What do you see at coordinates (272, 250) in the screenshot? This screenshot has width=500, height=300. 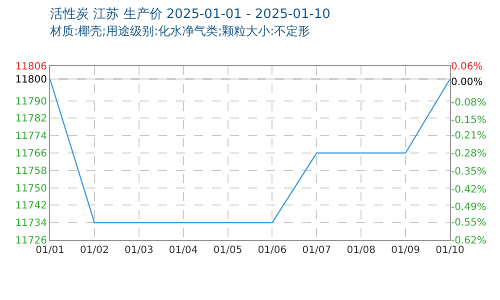 I see `x-tick-label: 01/06` at bounding box center [272, 250].